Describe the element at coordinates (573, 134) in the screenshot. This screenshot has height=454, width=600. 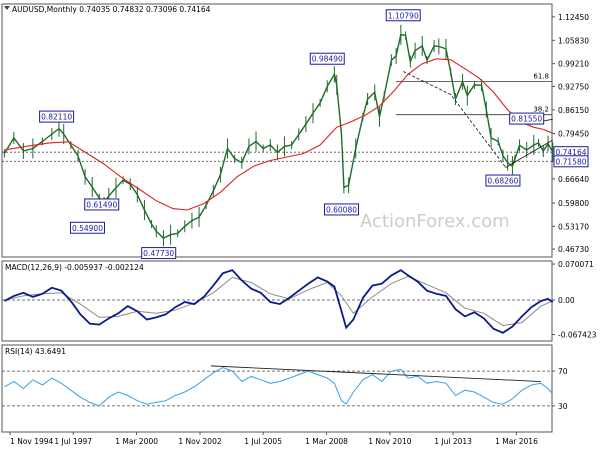
I see `price-y-tick-label: 0.79450` at that location.